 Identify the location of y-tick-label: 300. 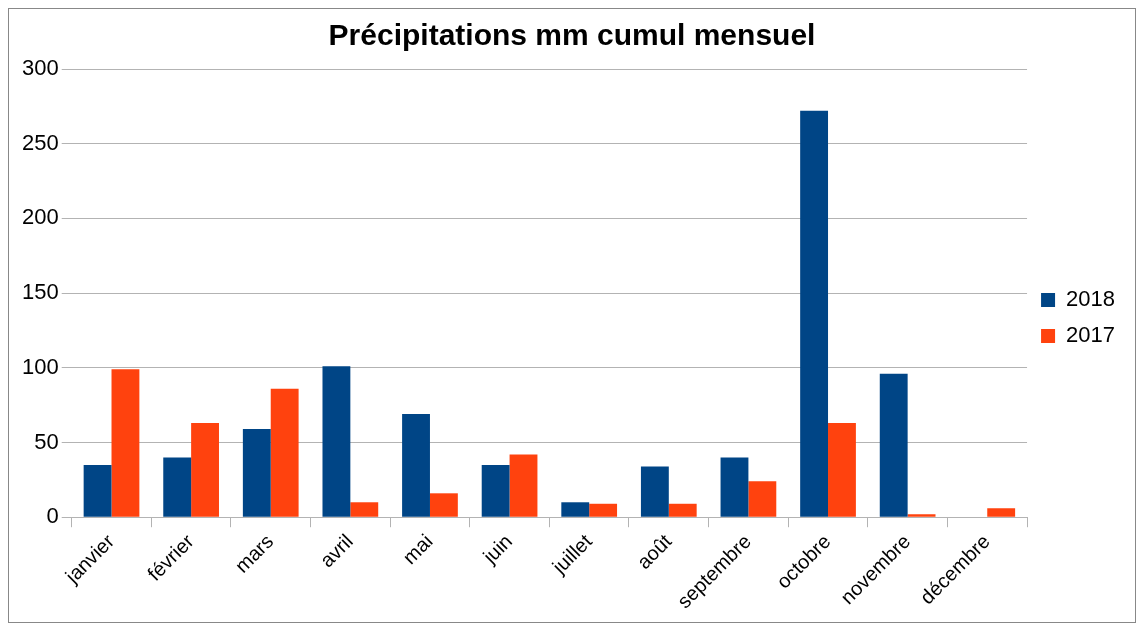
(40, 68).